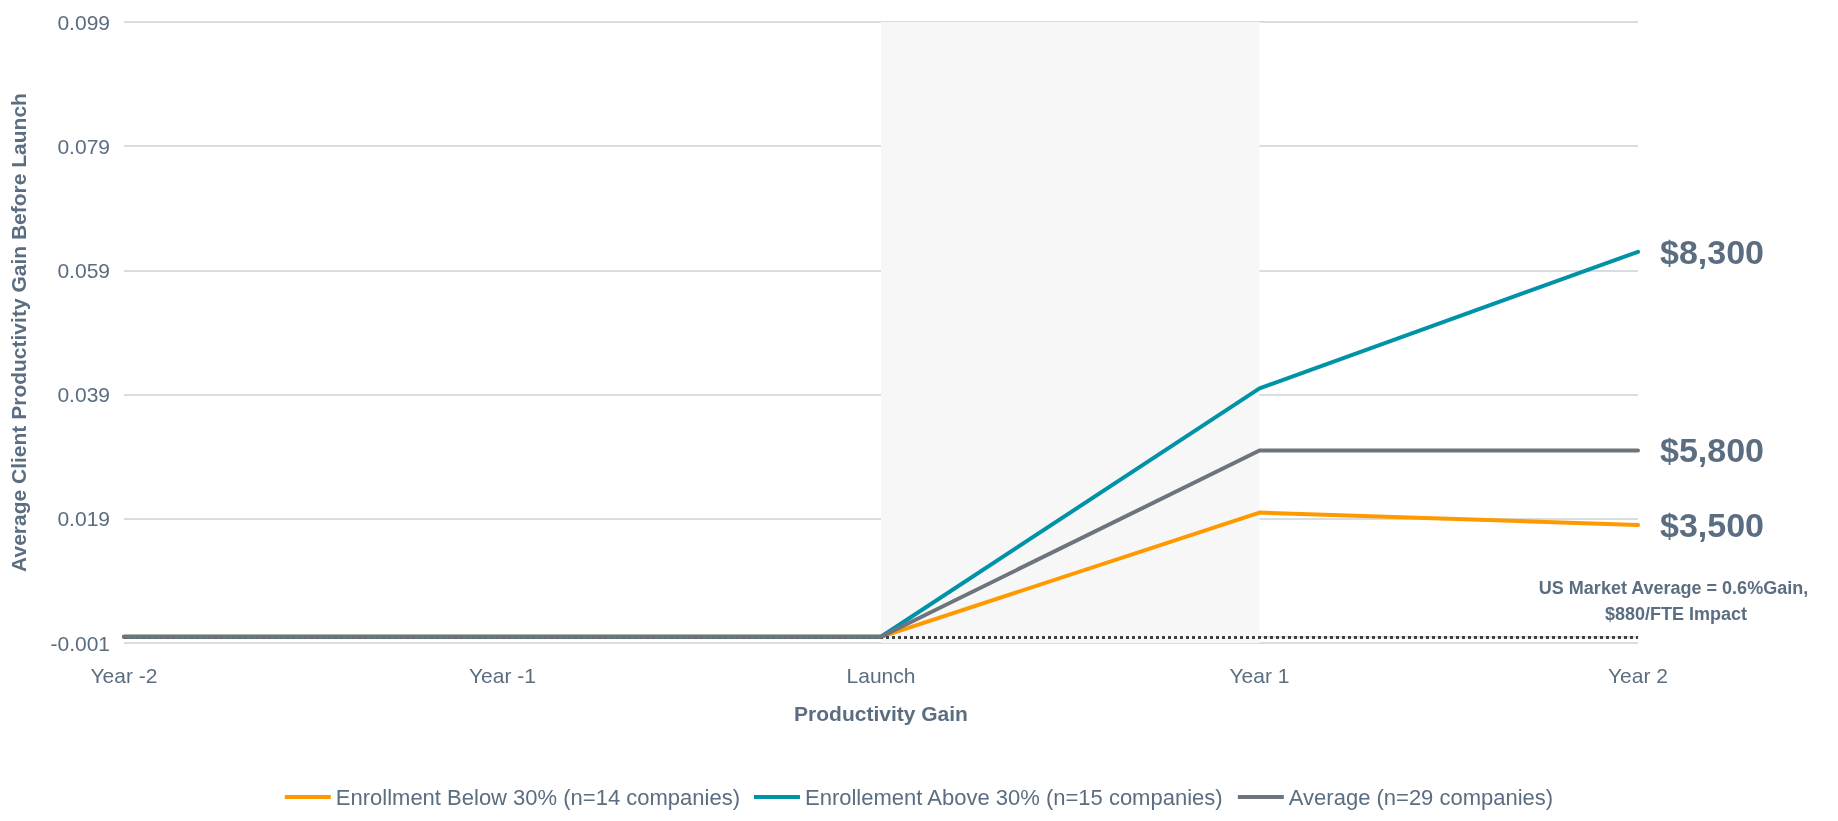  Describe the element at coordinates (1712, 450) in the screenshot. I see `annotation: $5,800` at that location.